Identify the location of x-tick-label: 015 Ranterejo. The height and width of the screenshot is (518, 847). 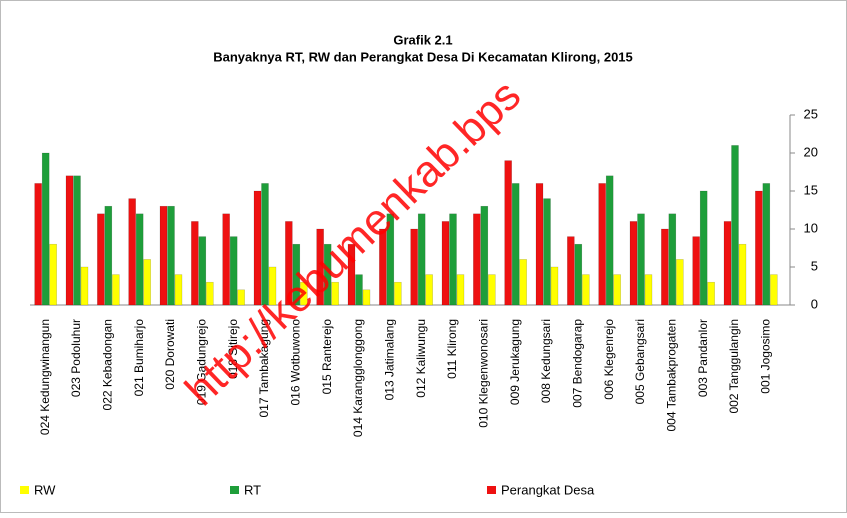
(327, 357).